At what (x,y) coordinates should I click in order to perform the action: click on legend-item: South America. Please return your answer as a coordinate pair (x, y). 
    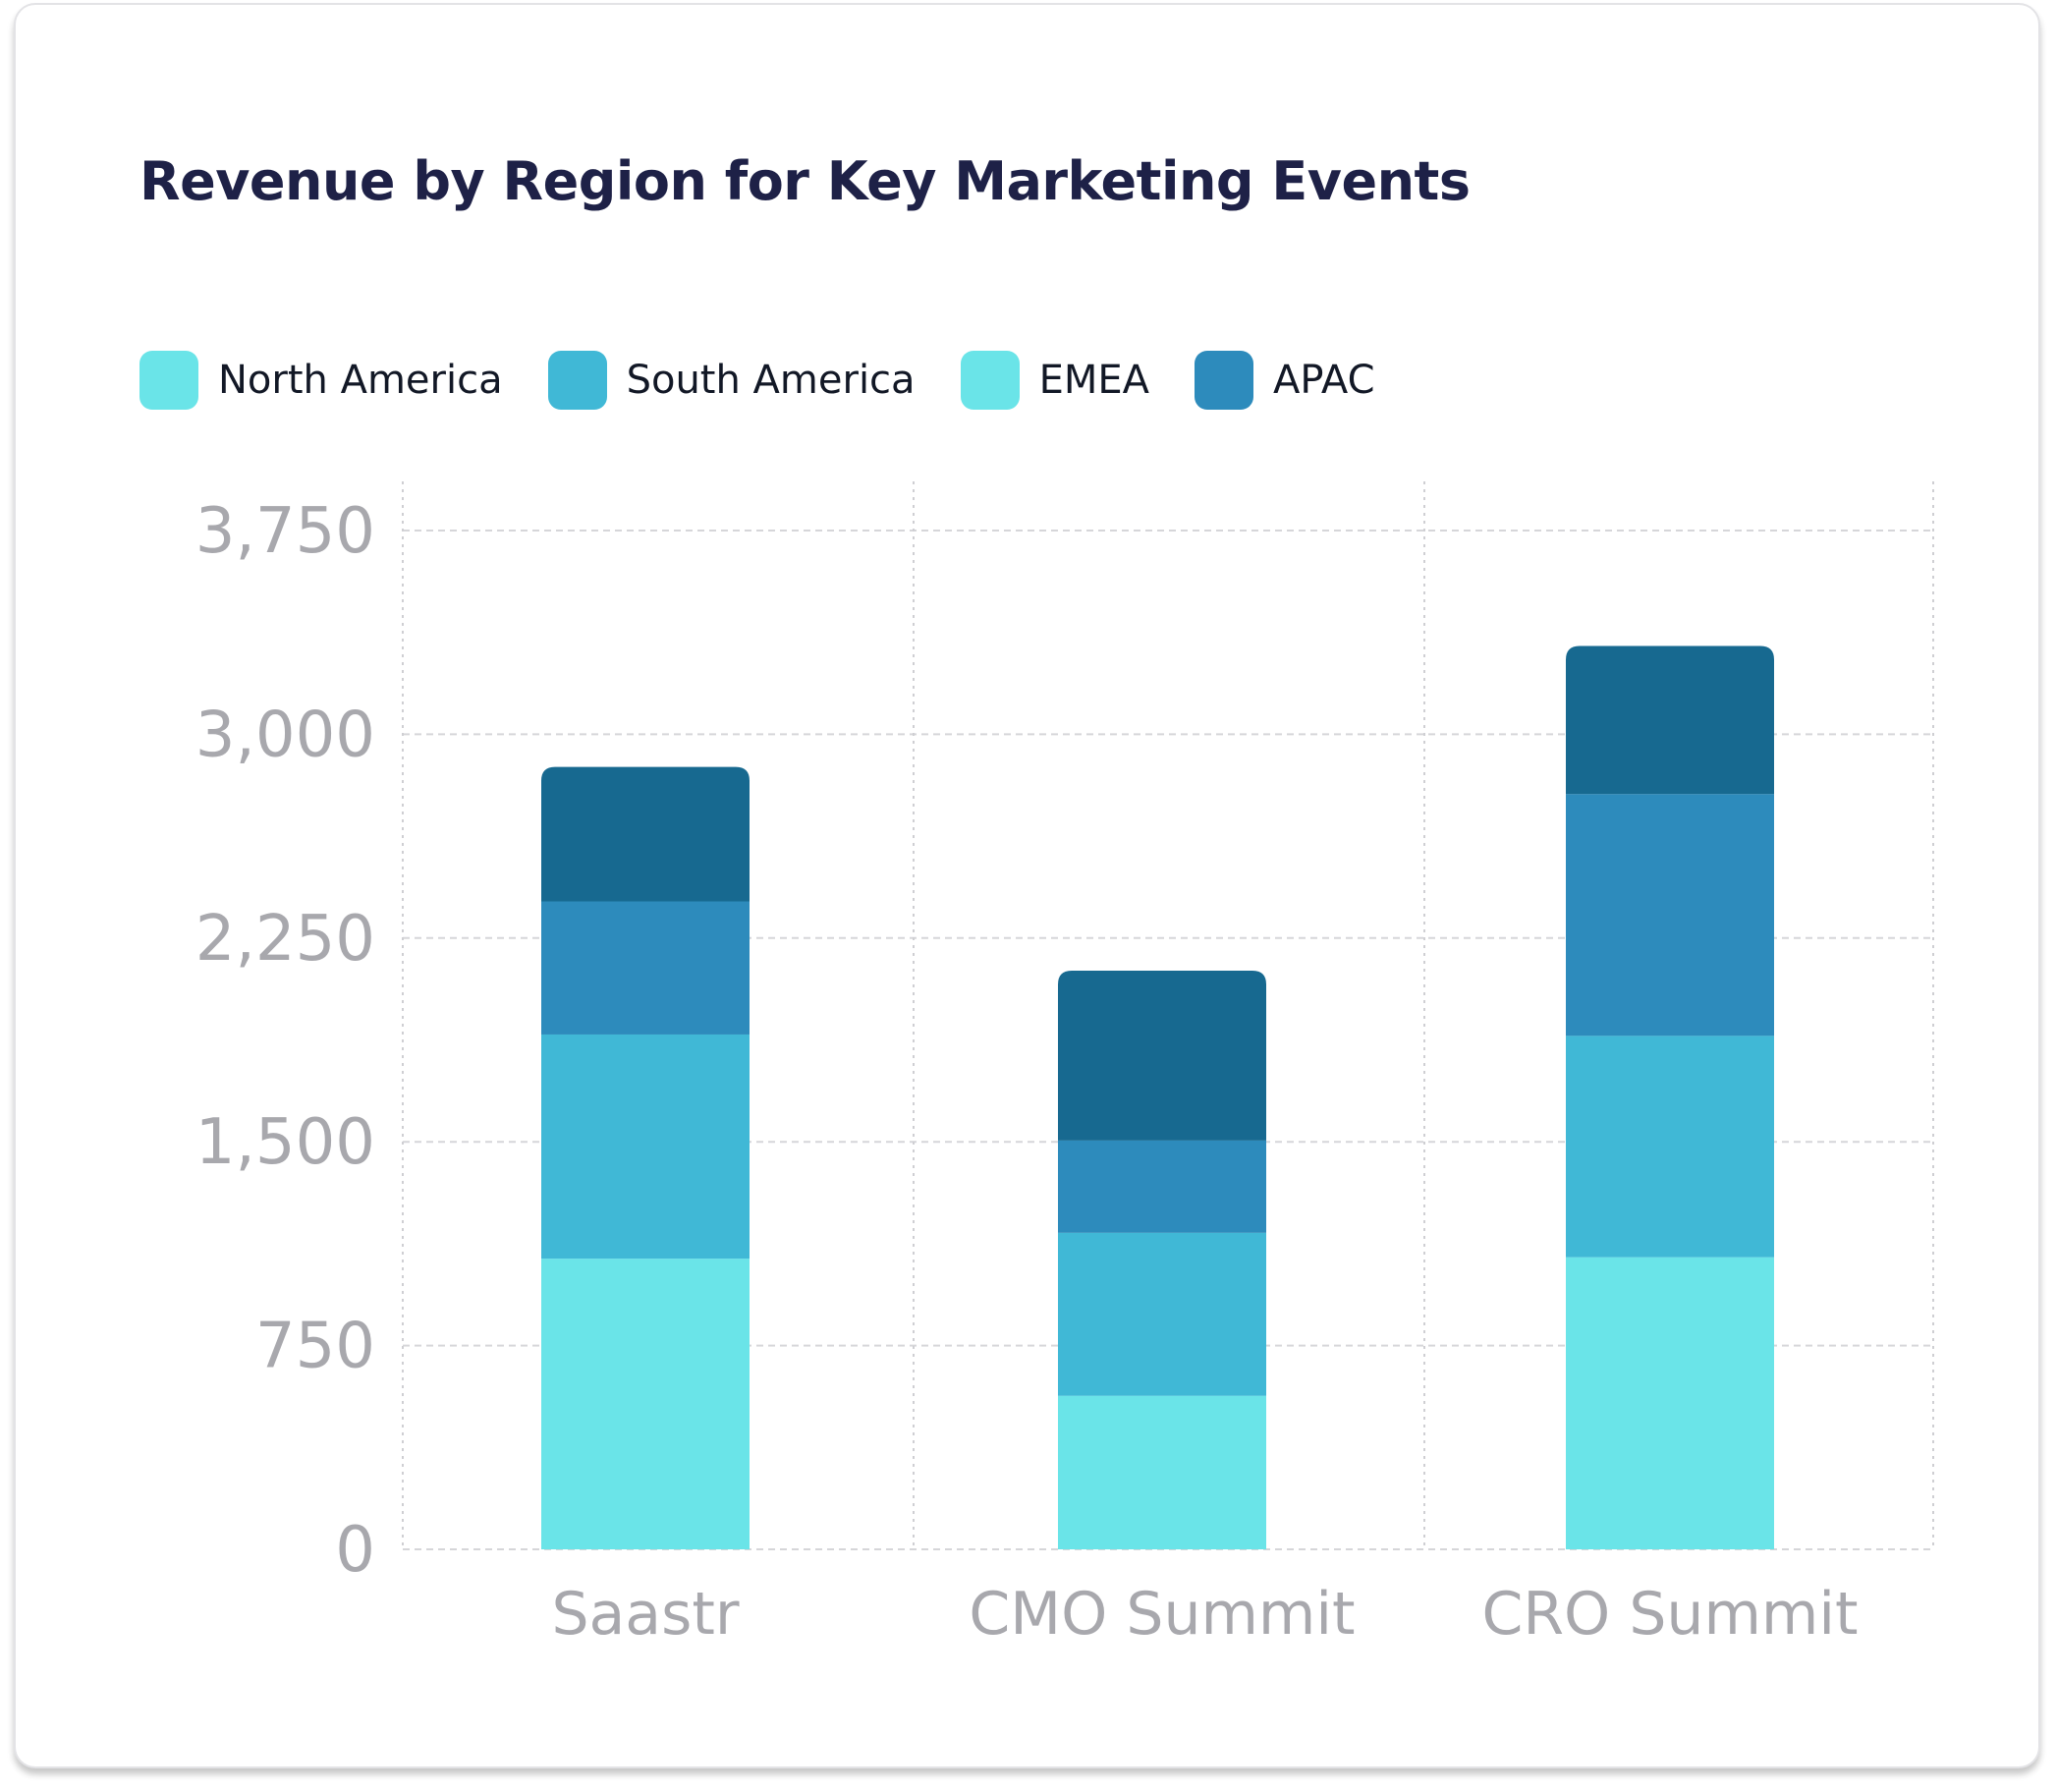
    Looking at the image, I should click on (731, 380).